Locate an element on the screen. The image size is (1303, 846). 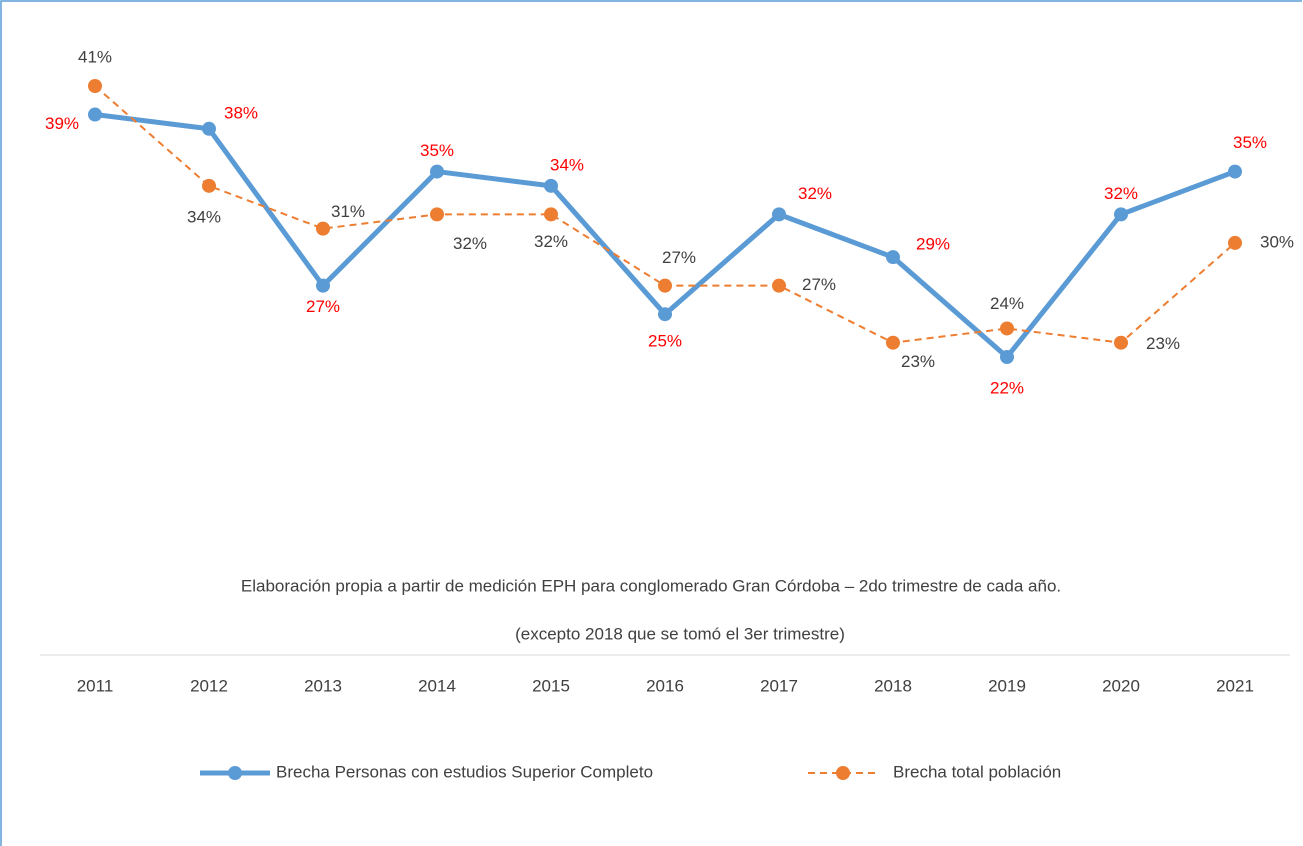
x-tick-label: 2012 is located at coordinates (209, 685).